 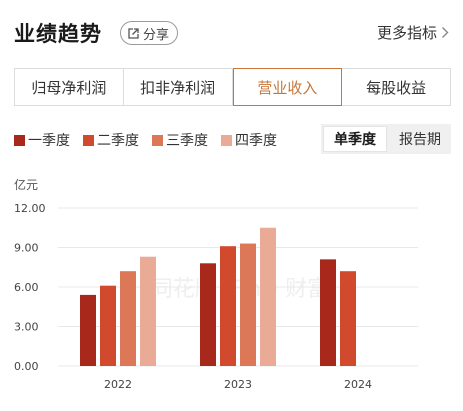 What do you see at coordinates (256, 141) in the screenshot?
I see `legend-label: 四季度` at bounding box center [256, 141].